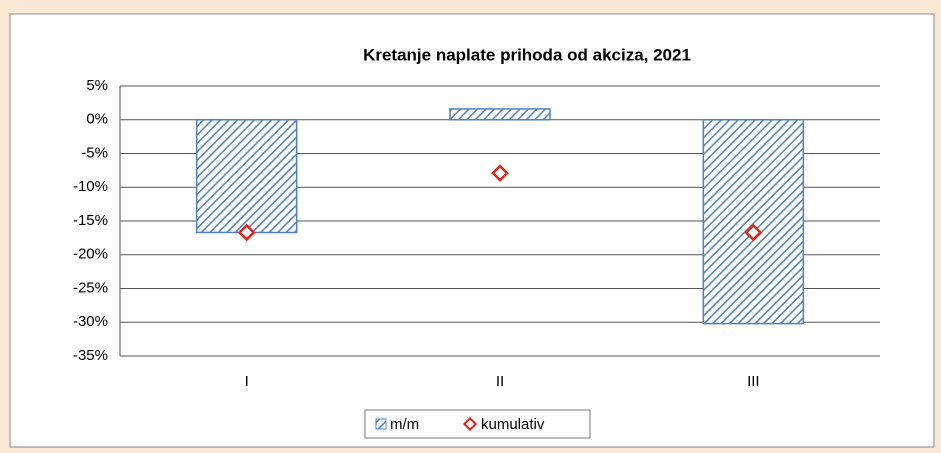  Describe the element at coordinates (470, 424) in the screenshot. I see `legend-marker` at that location.